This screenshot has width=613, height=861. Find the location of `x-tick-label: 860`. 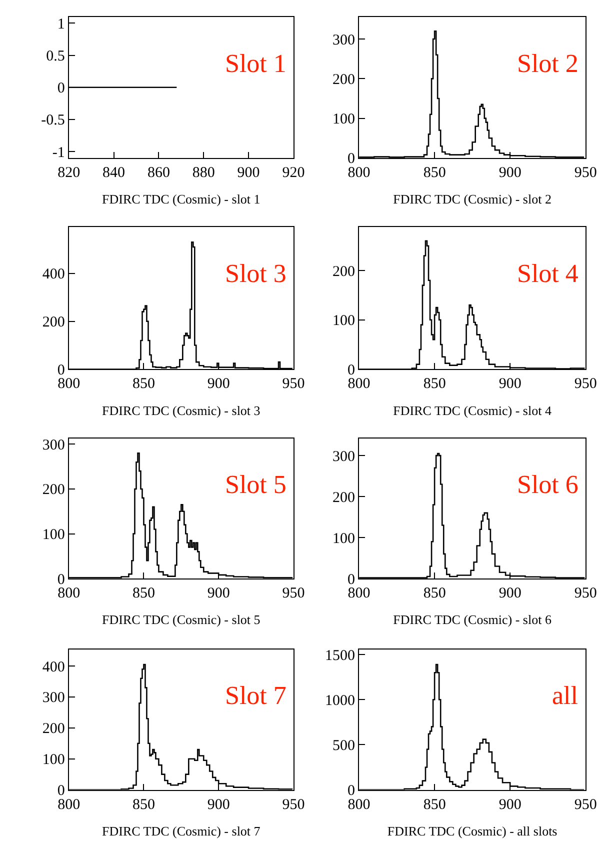

x-tick-label: 860 is located at coordinates (158, 172).